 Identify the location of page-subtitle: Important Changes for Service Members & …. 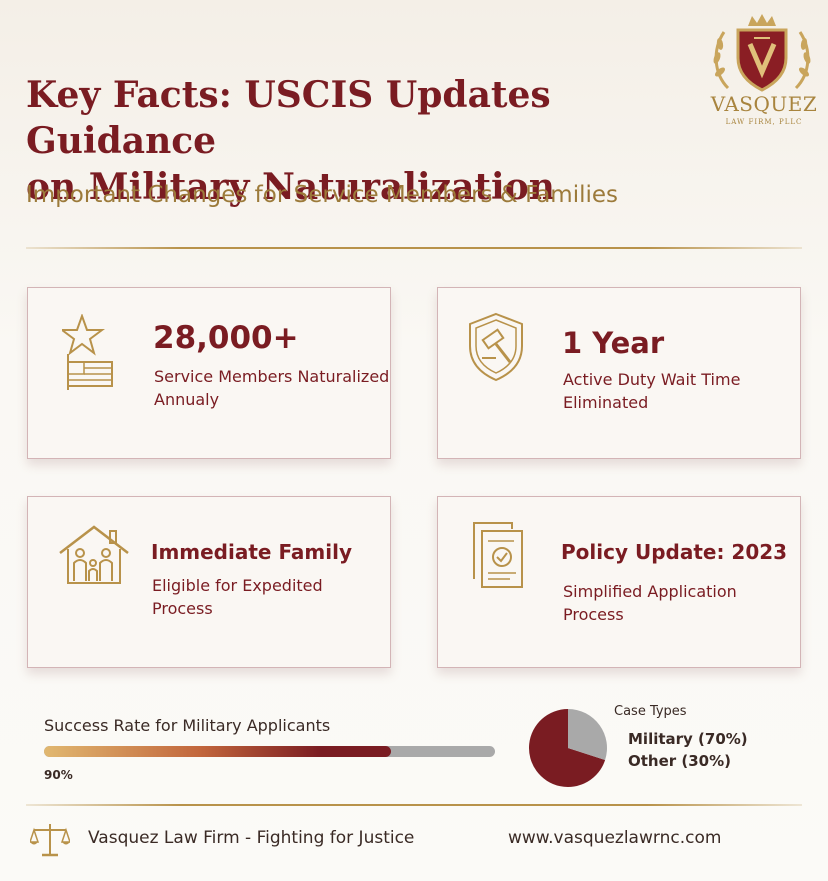
(322, 195).